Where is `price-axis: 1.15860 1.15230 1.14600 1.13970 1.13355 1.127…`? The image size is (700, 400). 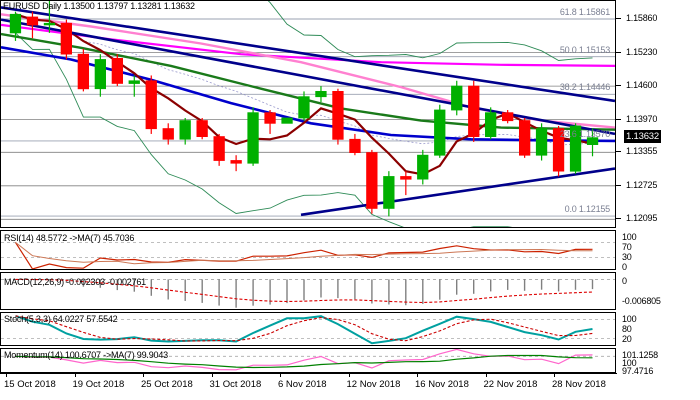 price-axis: 1.15860 1.15230 1.14600 1.13970 1.13355 1.127… is located at coordinates (658, 186).